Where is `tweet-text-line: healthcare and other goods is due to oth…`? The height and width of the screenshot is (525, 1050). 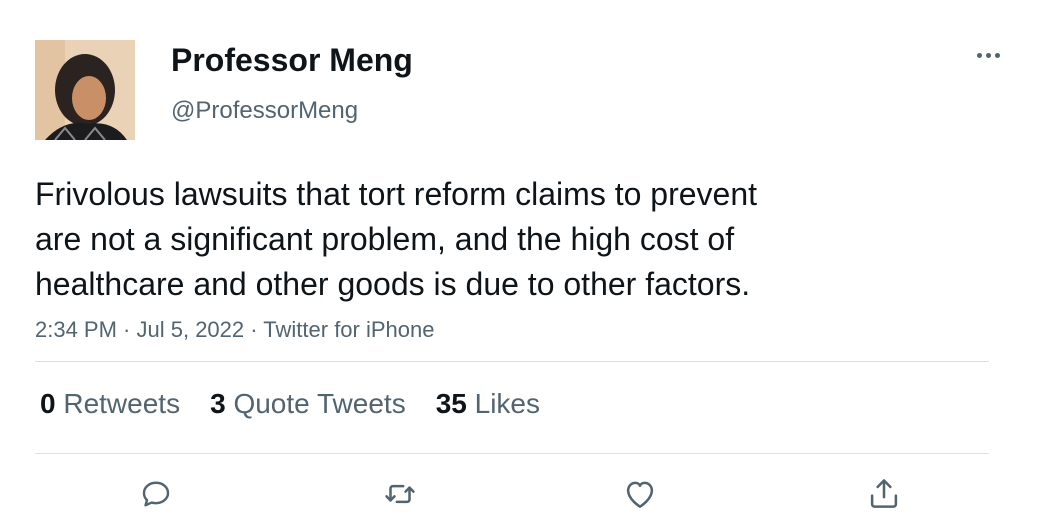
tweet-text-line: healthcare and other goods is due to oth… is located at coordinates (393, 284).